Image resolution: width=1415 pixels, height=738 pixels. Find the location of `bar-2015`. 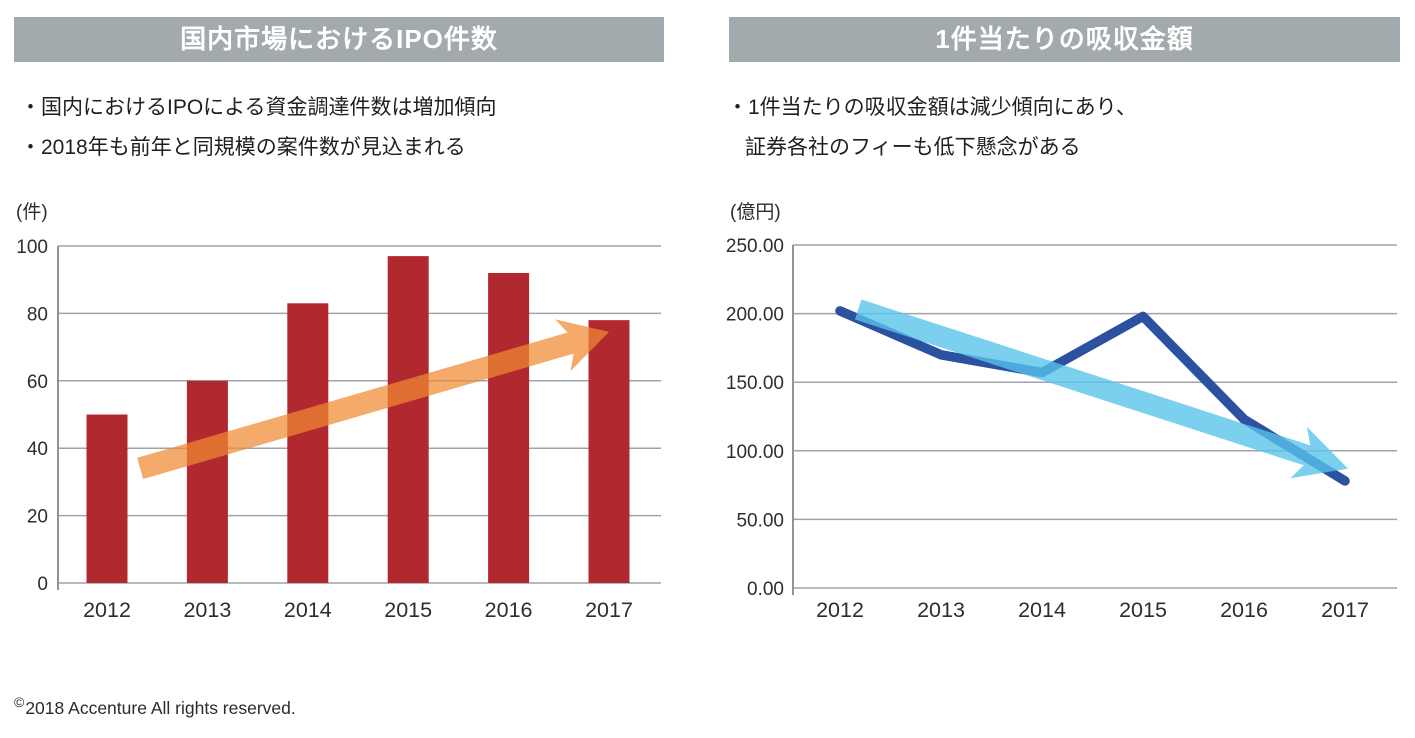

bar-2015 is located at coordinates (408, 419).